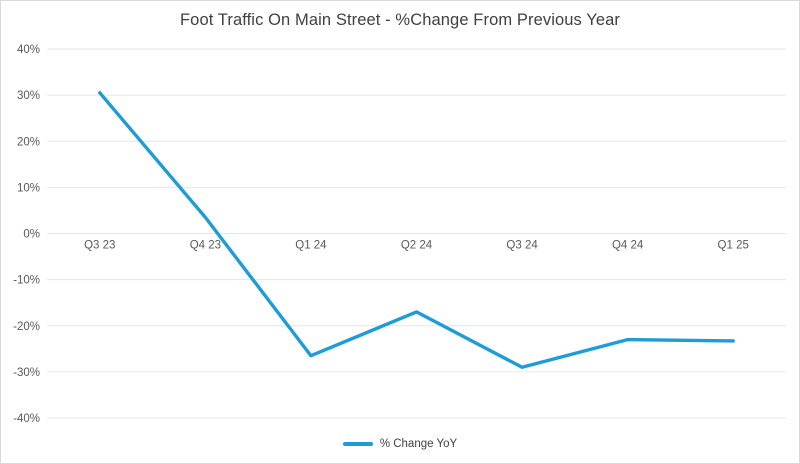 Image resolution: width=800 pixels, height=464 pixels. I want to click on y-tick-label: 40%, so click(28, 50).